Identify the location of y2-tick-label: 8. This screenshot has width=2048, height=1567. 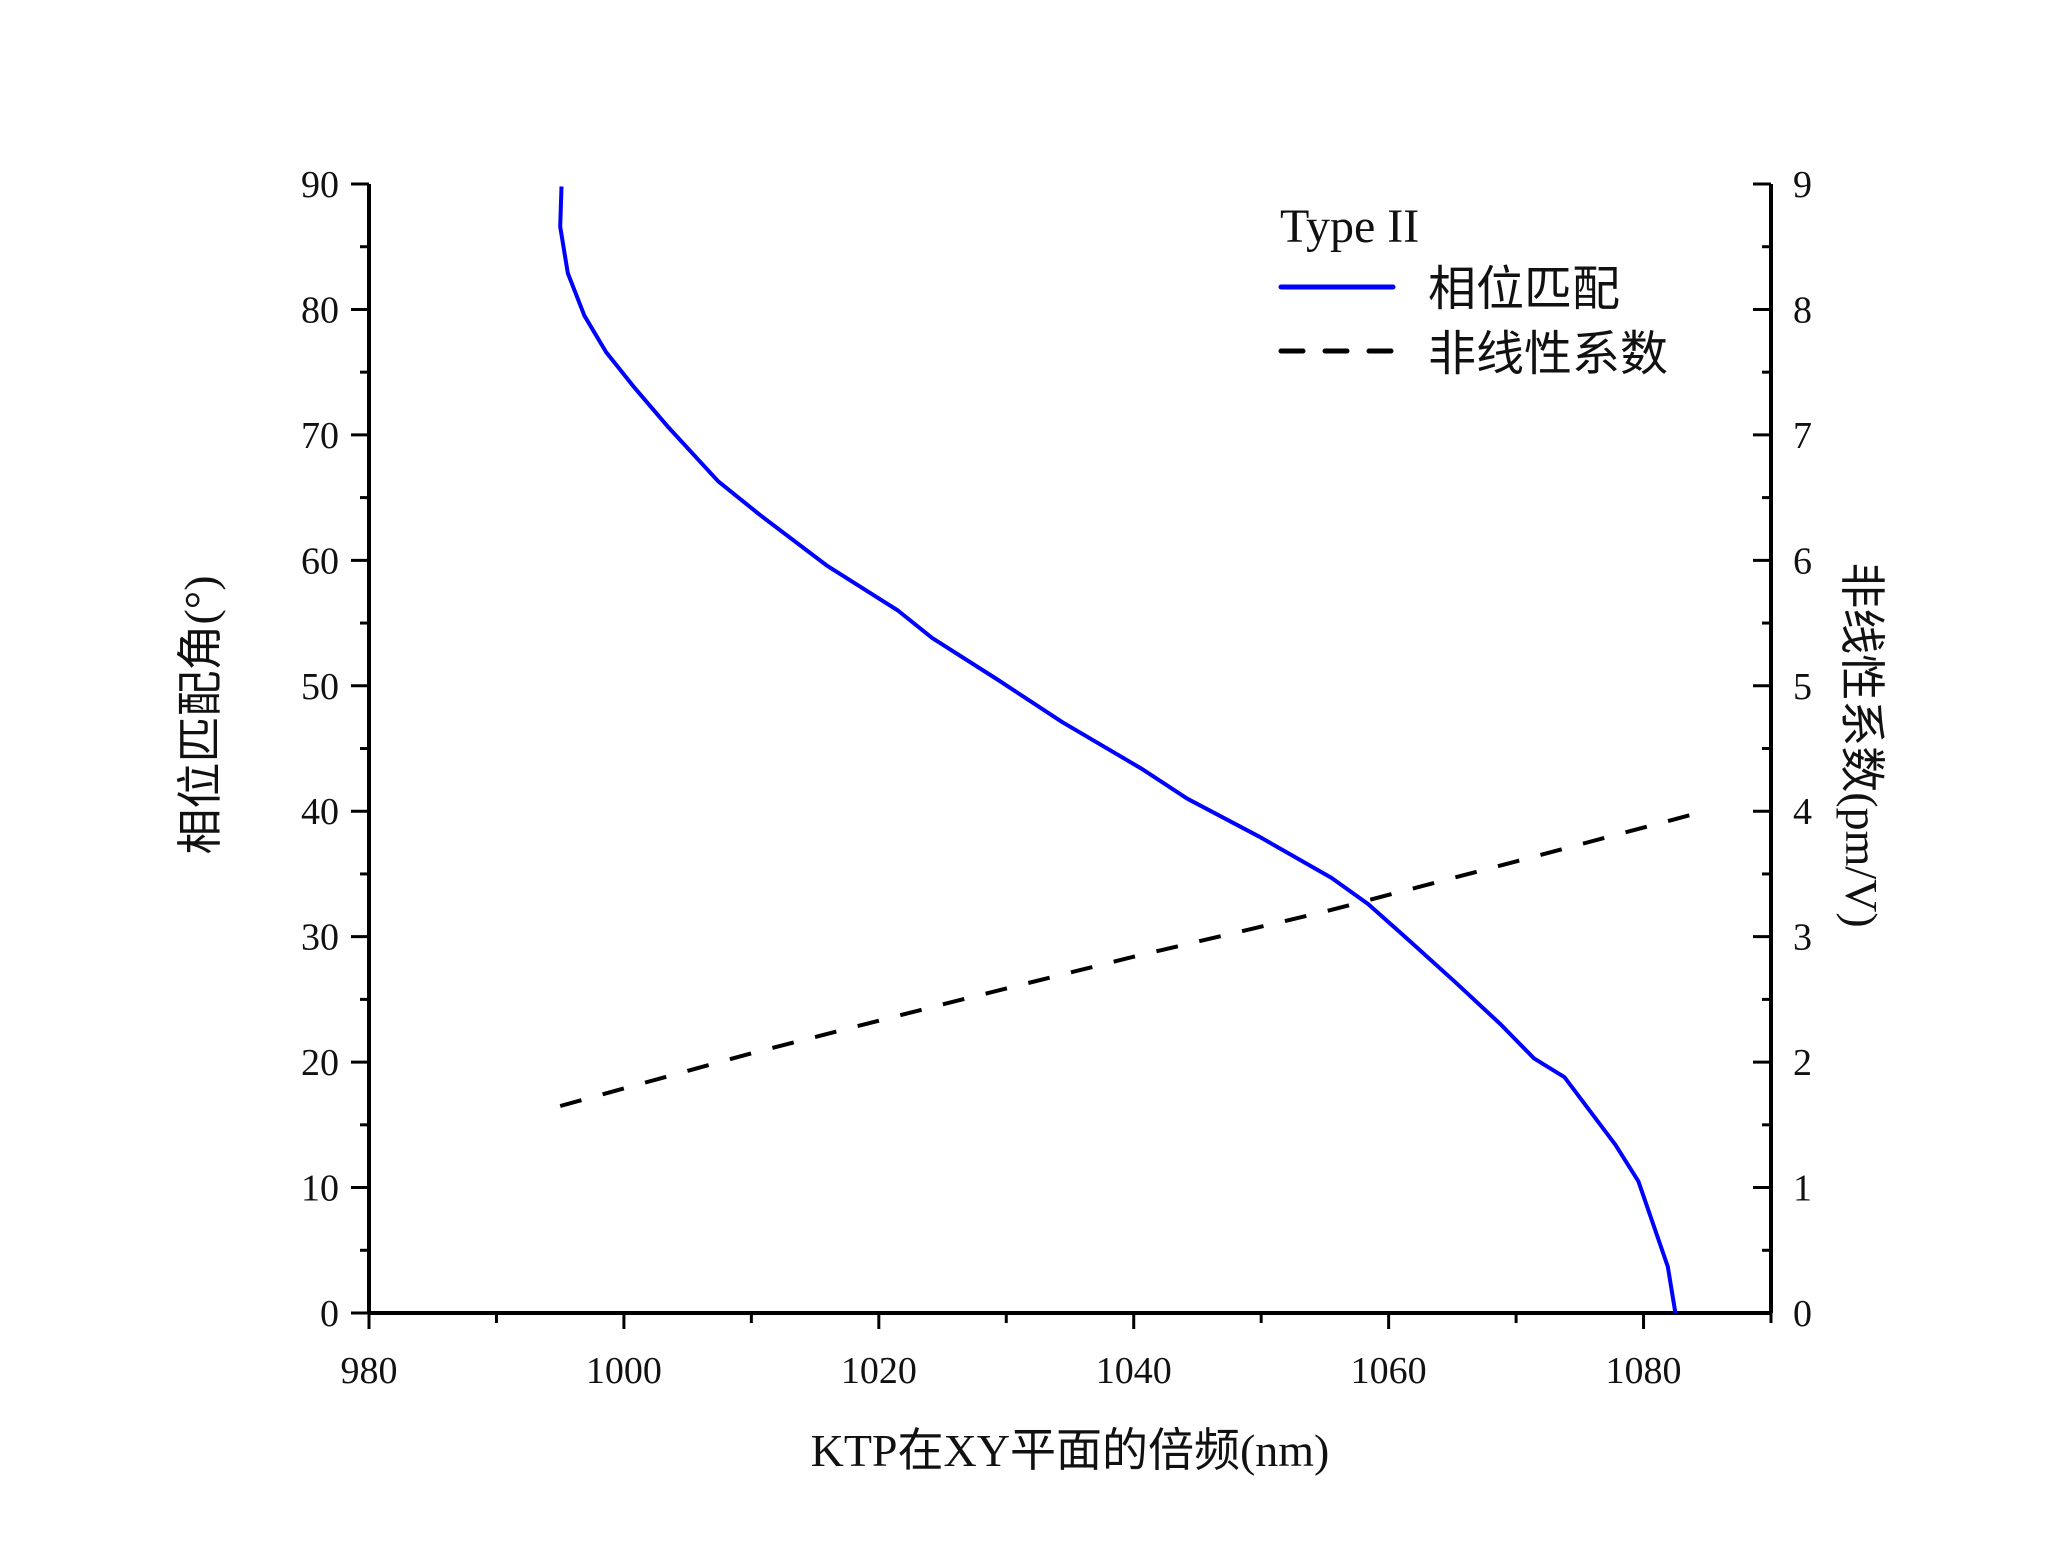
(1802, 310).